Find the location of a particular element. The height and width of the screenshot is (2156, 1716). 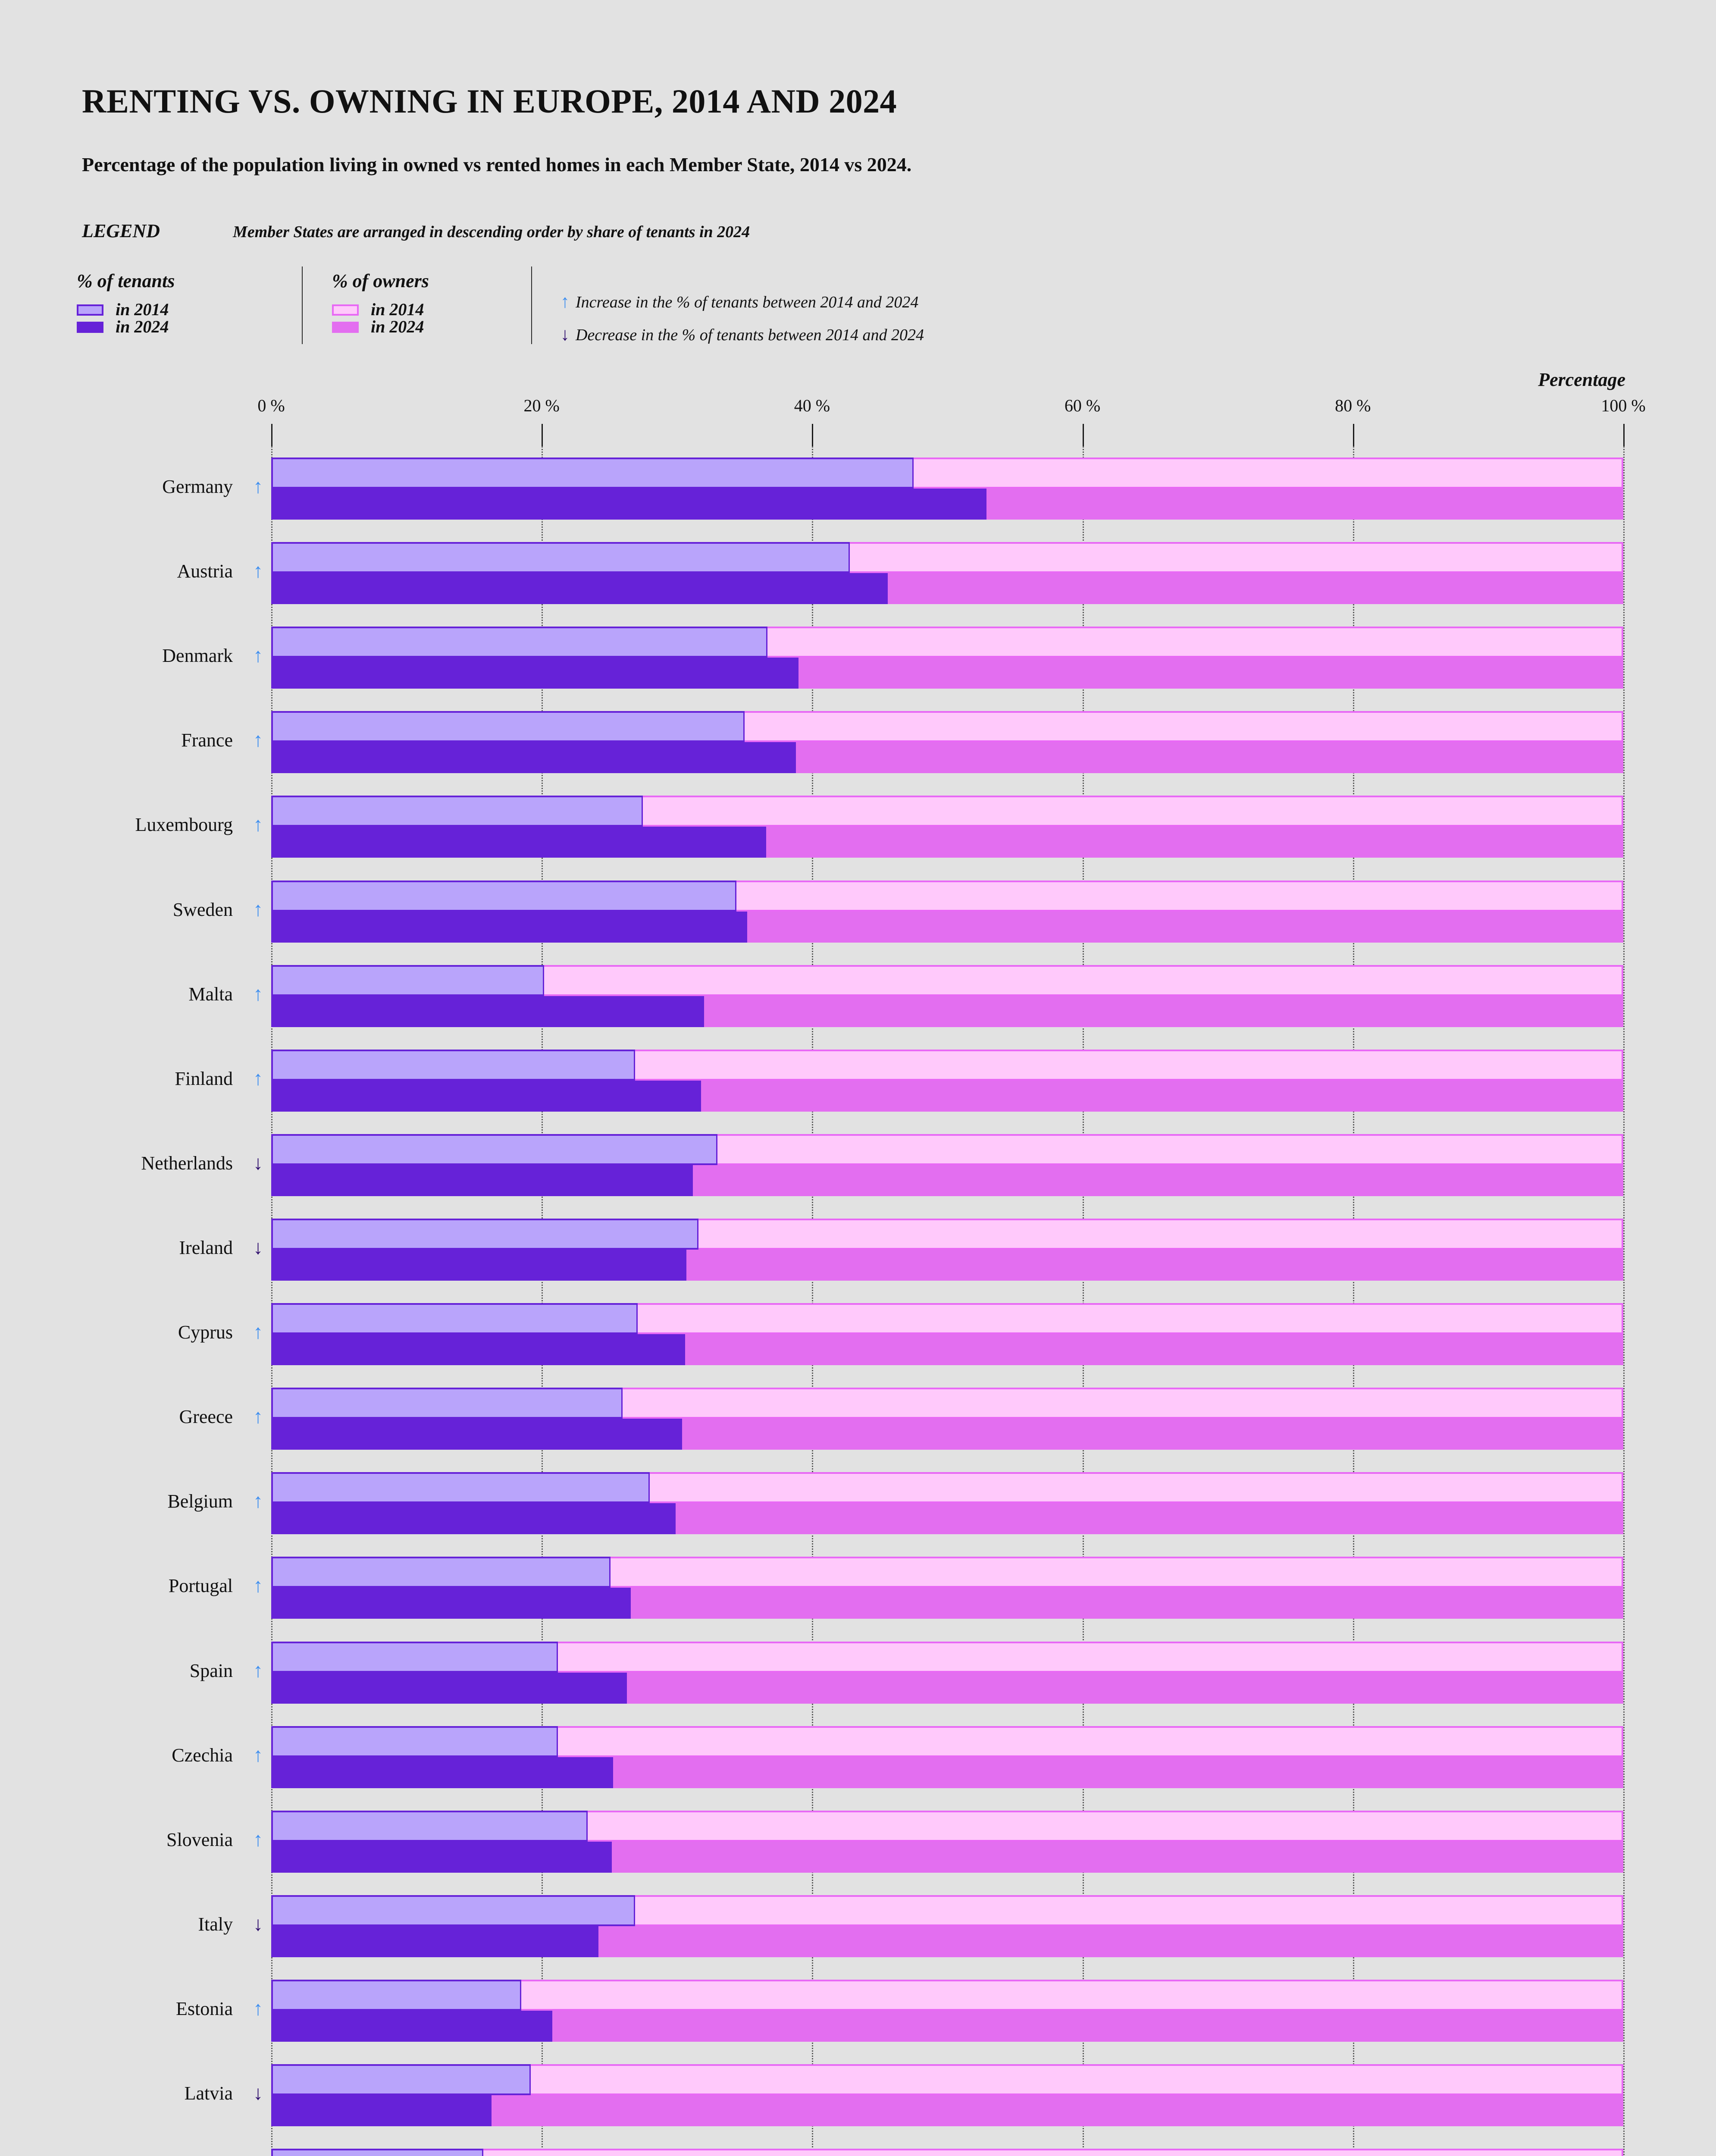

chart-row: Denmark ↑ is located at coordinates (893, 657).